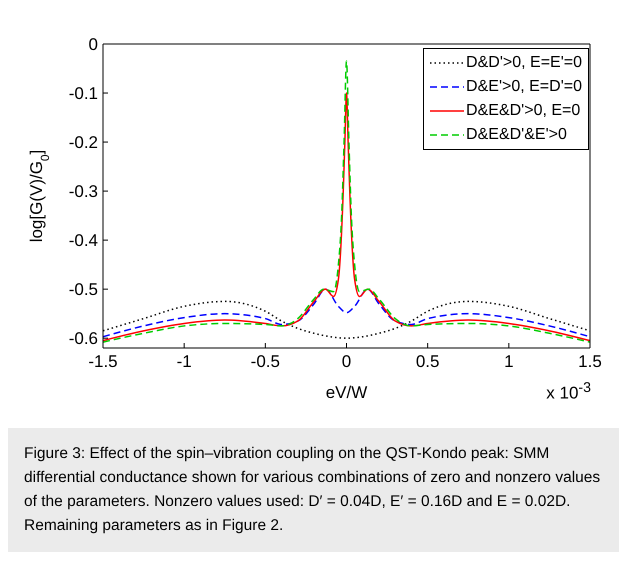  I want to click on y-tick-label: -0.4, so click(83, 240).